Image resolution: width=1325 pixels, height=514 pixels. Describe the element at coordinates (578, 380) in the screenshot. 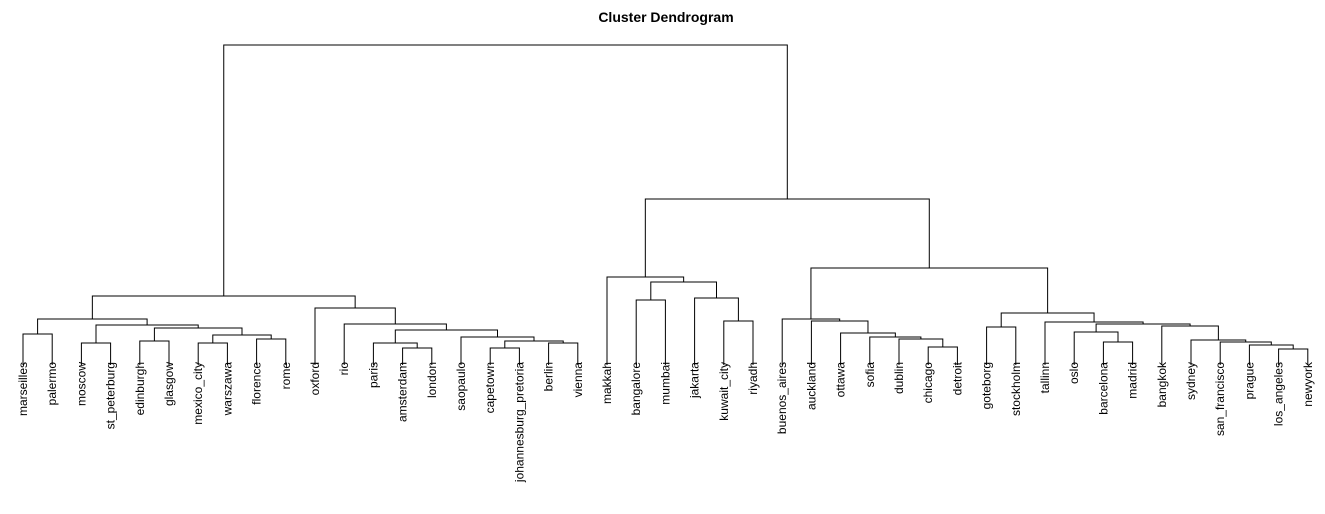

I see `leaf-label: vienna` at that location.